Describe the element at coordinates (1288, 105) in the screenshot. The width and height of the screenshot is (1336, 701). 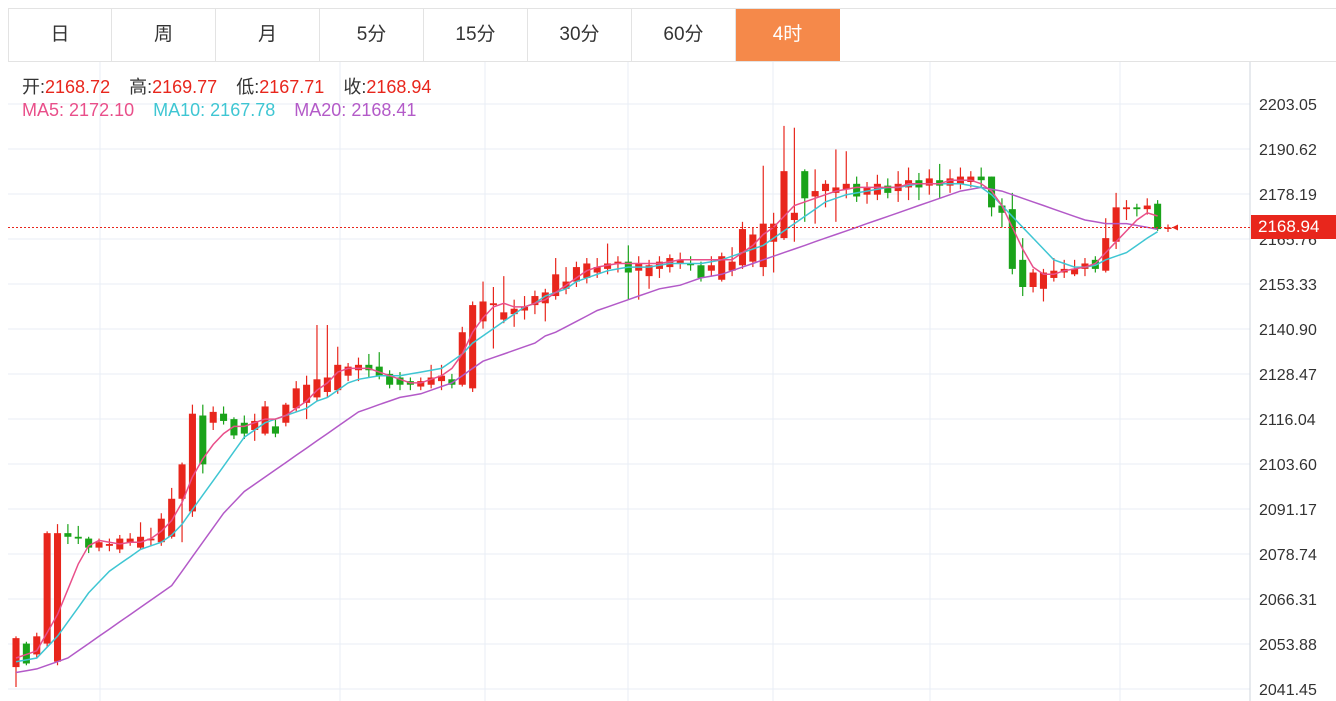
I see `y-tick-label: 2203.05` at that location.